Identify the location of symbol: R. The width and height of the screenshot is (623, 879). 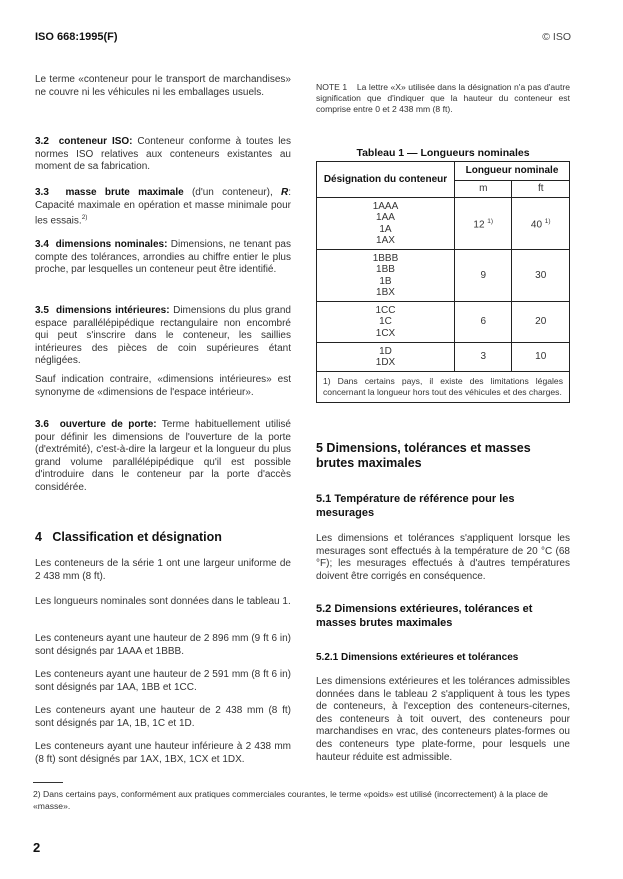
(284, 192).